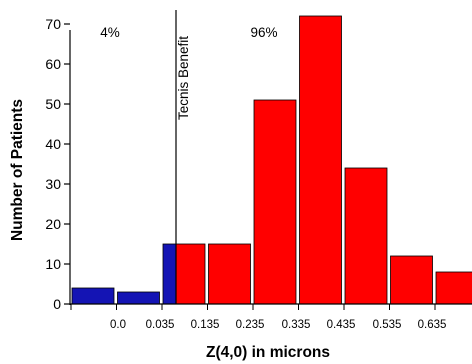 Image resolution: width=472 pixels, height=364 pixels. What do you see at coordinates (387, 325) in the screenshot?
I see `x-tick-label-6: 0.535` at bounding box center [387, 325].